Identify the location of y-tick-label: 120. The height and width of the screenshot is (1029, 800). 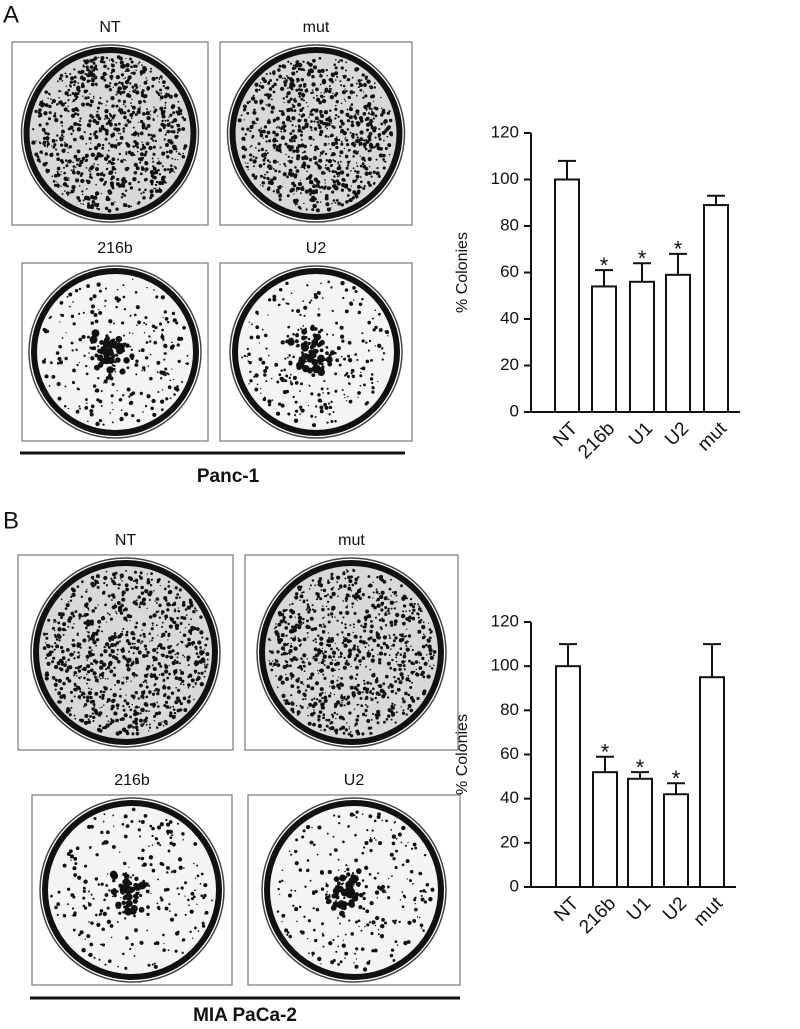
(505, 131).